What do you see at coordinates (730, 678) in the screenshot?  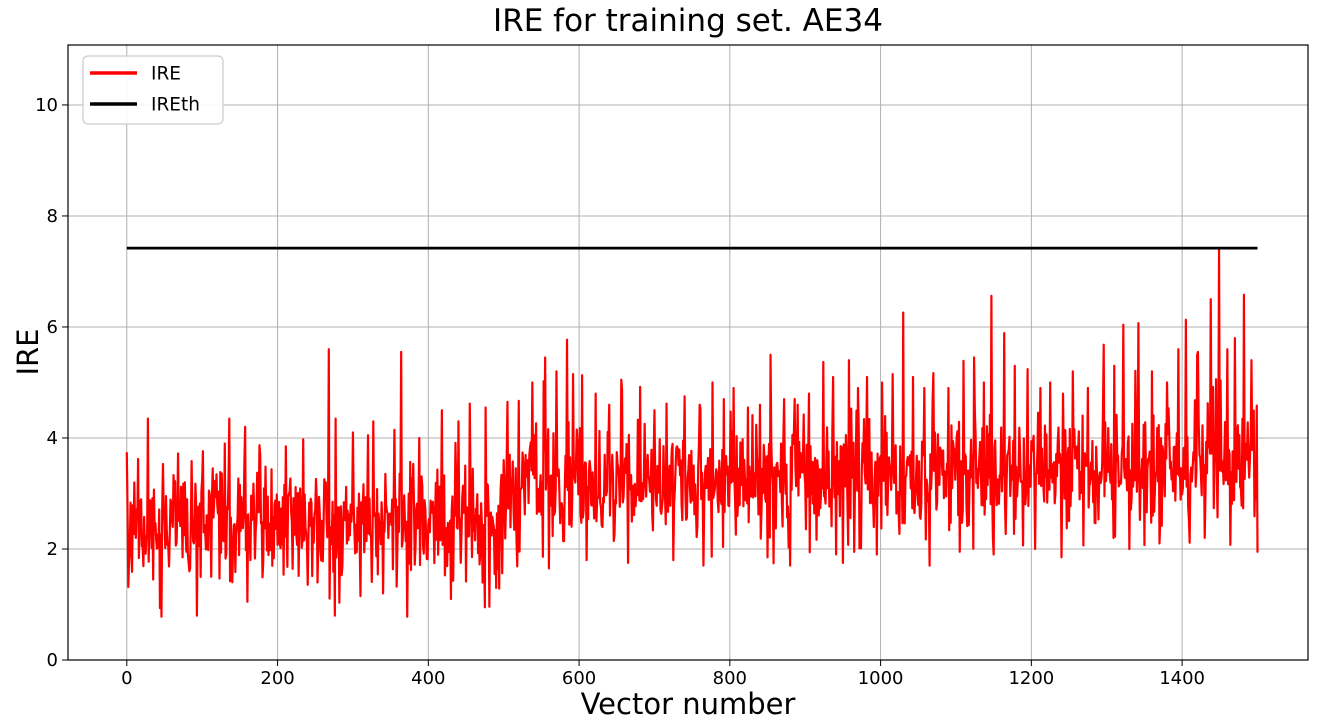 I see `x-tick-label: 800` at bounding box center [730, 678].